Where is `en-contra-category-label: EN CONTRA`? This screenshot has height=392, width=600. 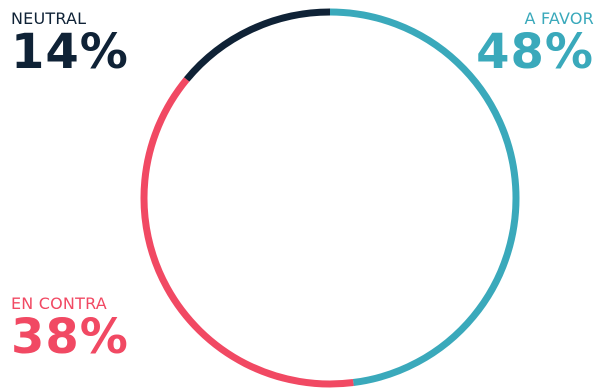
en-contra-category-label: EN CONTRA is located at coordinates (59, 303).